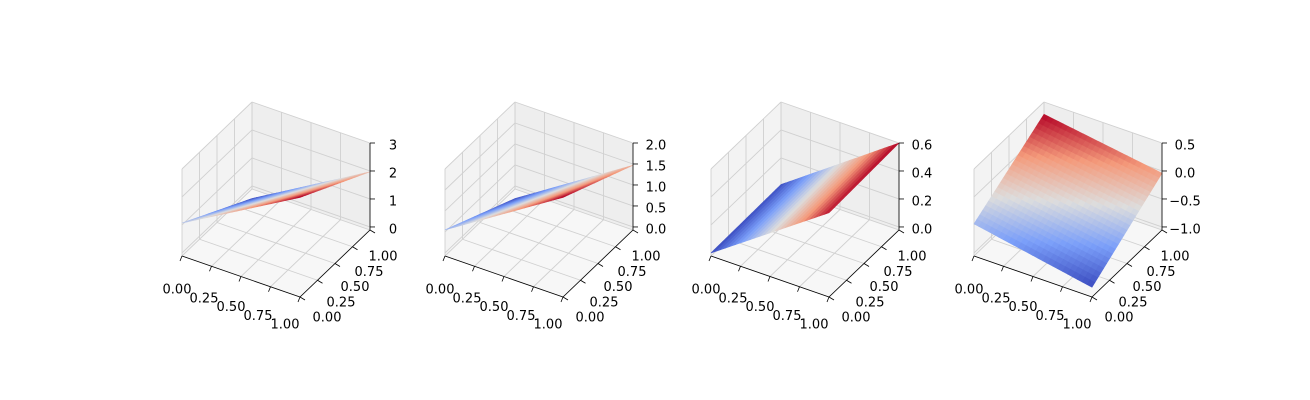 Image resolution: width=1310 pixels, height=400 pixels. I want to click on z-tick-label: 2.0, so click(656, 146).